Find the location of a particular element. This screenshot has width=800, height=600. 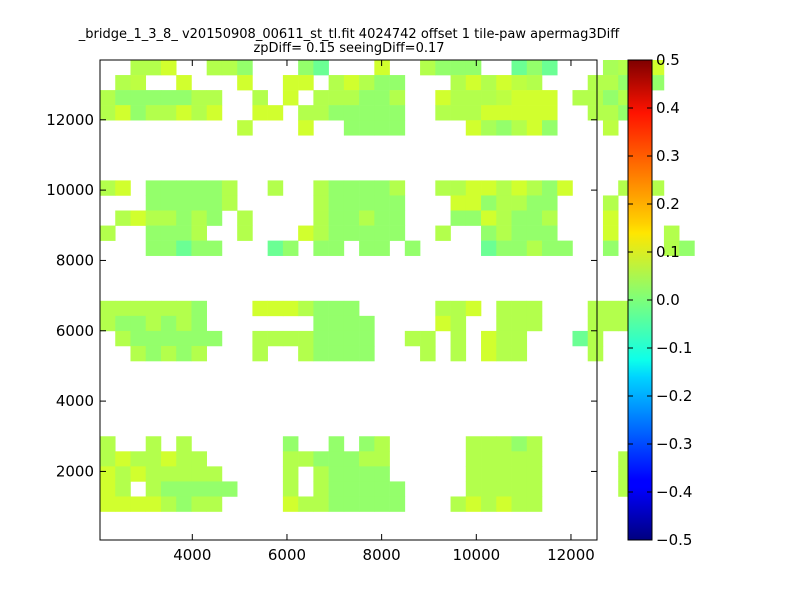

colorbar-tick-label: 0.4 is located at coordinates (668, 108).